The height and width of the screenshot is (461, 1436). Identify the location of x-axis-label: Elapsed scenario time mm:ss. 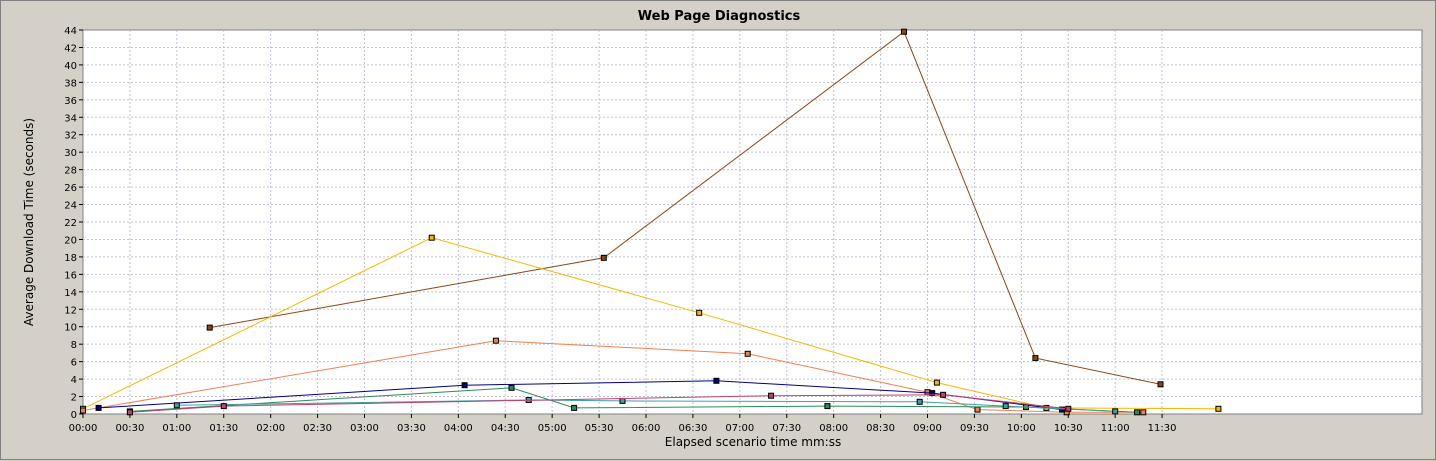
(753, 442).